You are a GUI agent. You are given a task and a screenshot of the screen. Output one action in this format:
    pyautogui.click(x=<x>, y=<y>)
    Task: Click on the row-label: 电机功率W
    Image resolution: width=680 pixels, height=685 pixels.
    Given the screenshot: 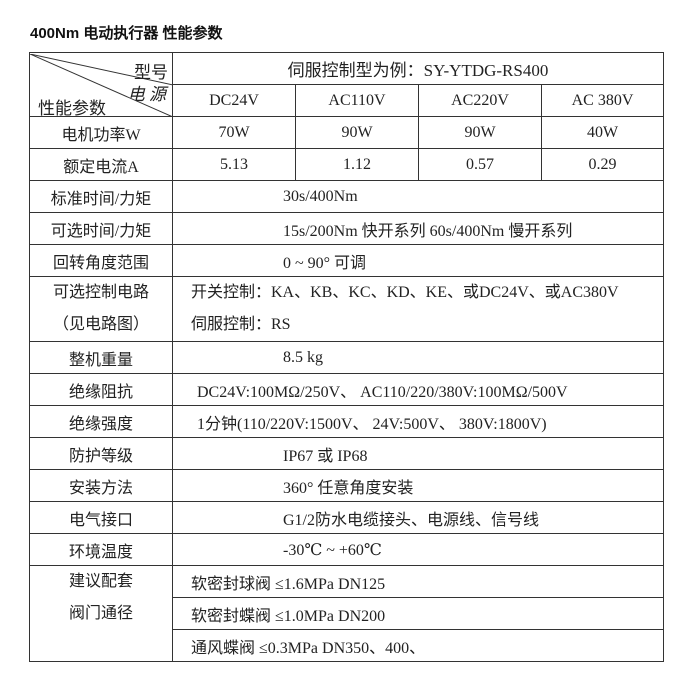 What is the action you would take?
    pyautogui.click(x=101, y=132)
    